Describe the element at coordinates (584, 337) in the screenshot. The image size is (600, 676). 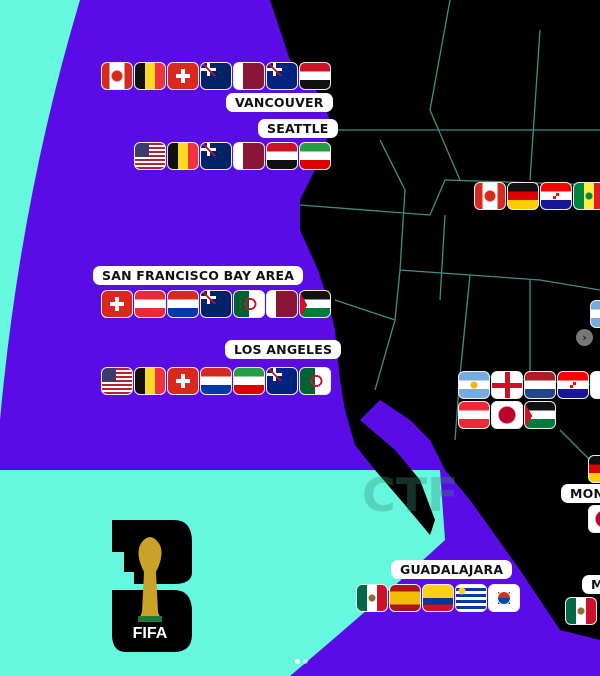
I see `chevron-right-icon: ›` at that location.